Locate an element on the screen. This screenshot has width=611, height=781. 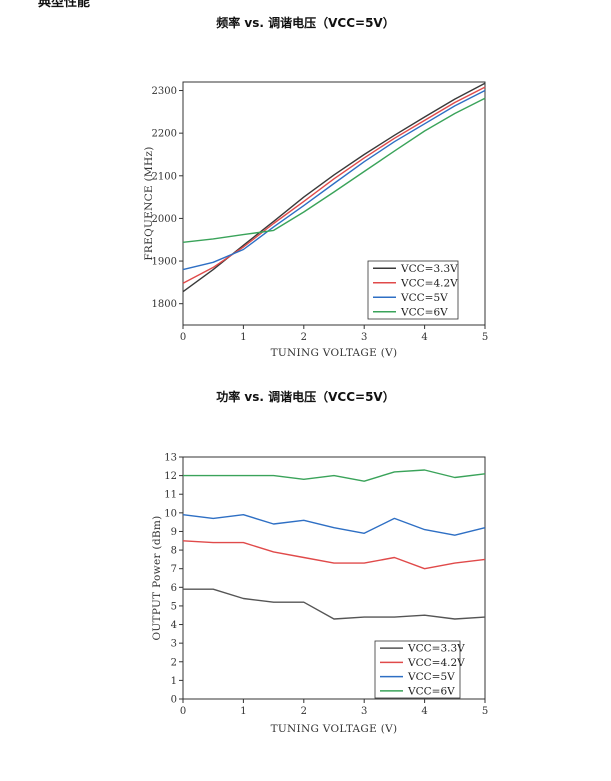
chart-title-frequency: 频率 vs. 调谐电压（VCC=5V） is located at coordinates (305, 23).